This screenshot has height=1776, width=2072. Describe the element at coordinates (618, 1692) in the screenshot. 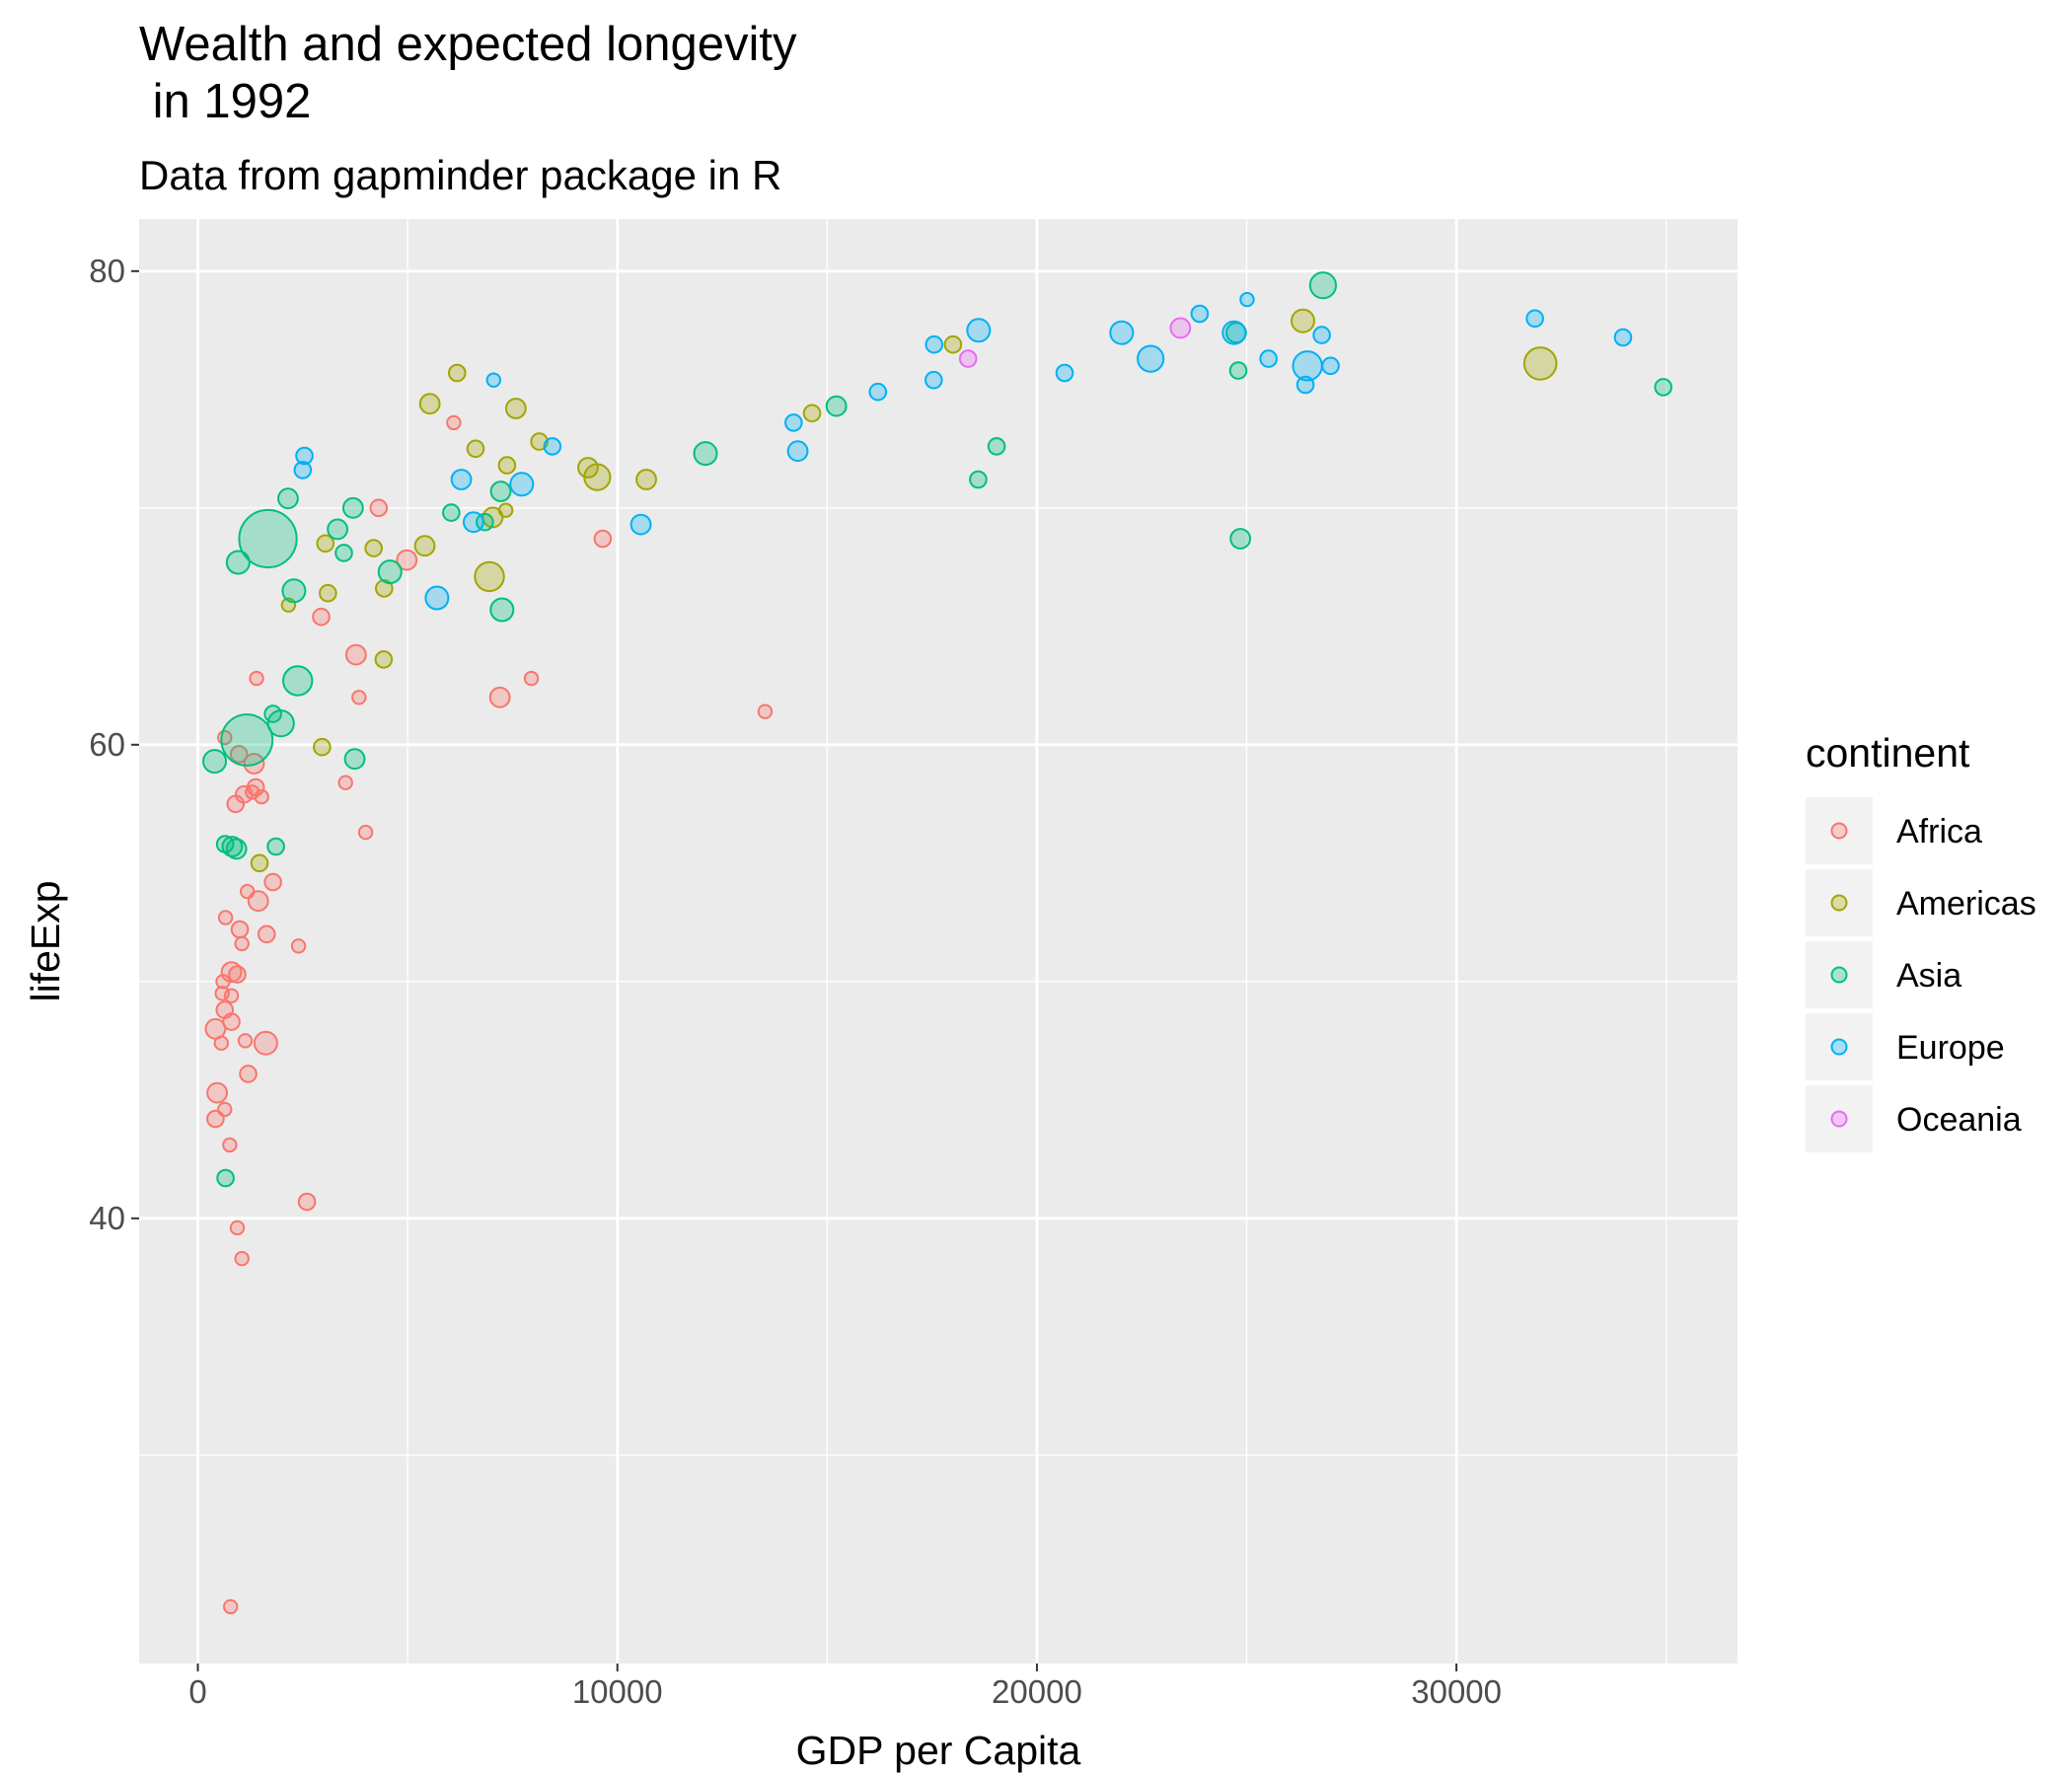

I see `x-tick-label: 10000` at that location.